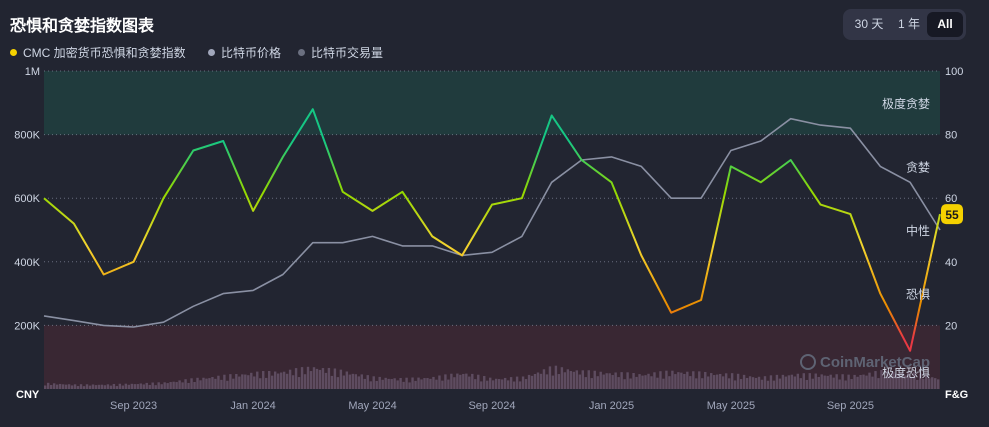 This screenshot has height=427, width=989. I want to click on legend-price-dot-icon, so click(211, 52).